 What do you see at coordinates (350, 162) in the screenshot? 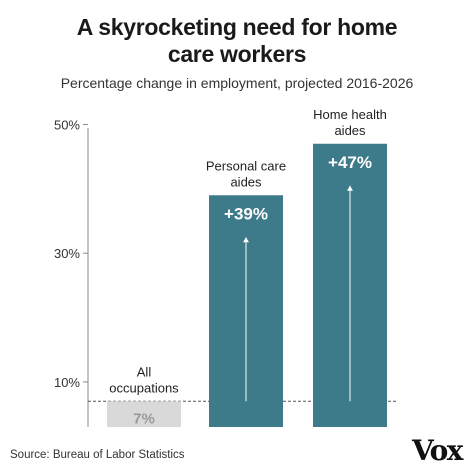
I see `data-label: +47%` at bounding box center [350, 162].